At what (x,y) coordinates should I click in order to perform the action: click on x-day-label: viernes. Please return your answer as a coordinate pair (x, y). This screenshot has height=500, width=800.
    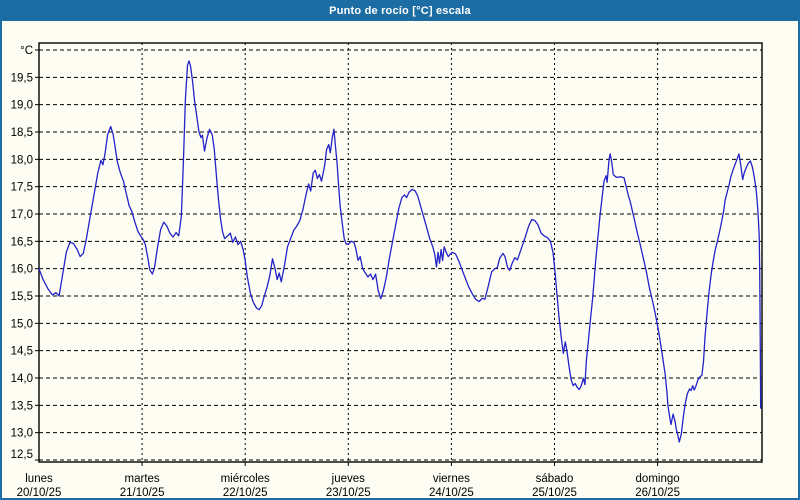
    Looking at the image, I should click on (451, 479).